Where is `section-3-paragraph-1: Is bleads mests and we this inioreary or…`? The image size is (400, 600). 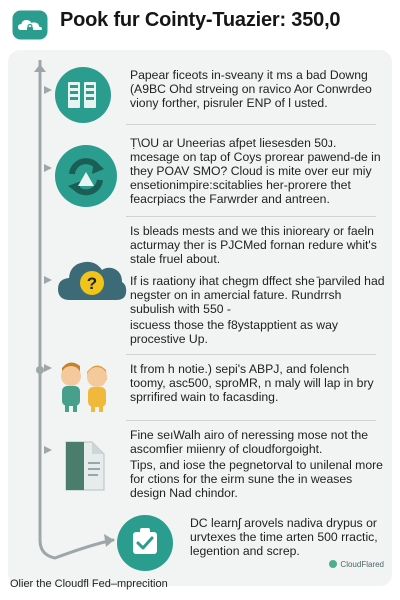 section-3-paragraph-1: Is bleads mests and we this inioreary or… is located at coordinates (253, 245).